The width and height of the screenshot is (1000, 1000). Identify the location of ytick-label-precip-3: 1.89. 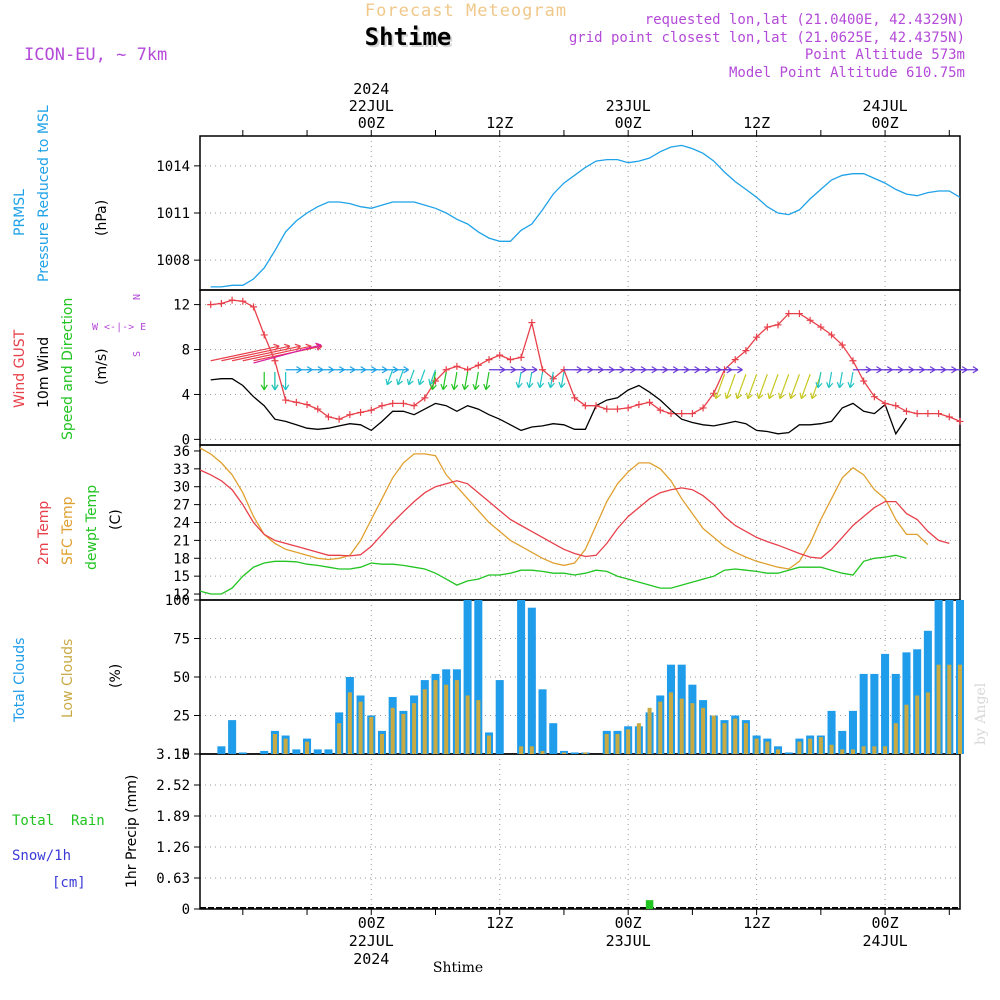
(173, 817).